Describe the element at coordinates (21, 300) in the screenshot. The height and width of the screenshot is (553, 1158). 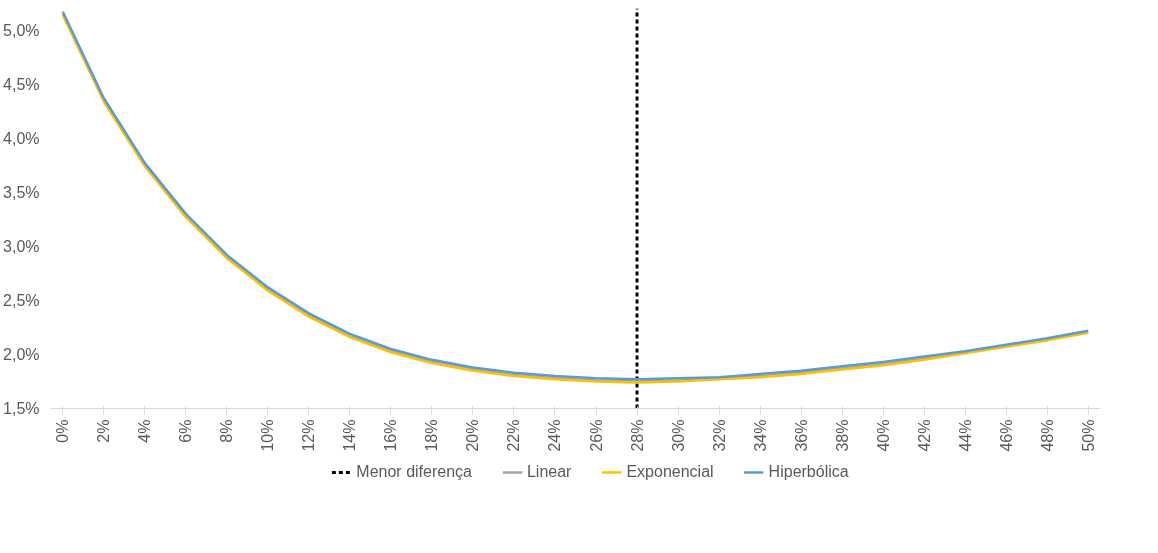
I see `y-tick-label: 2,5%` at that location.